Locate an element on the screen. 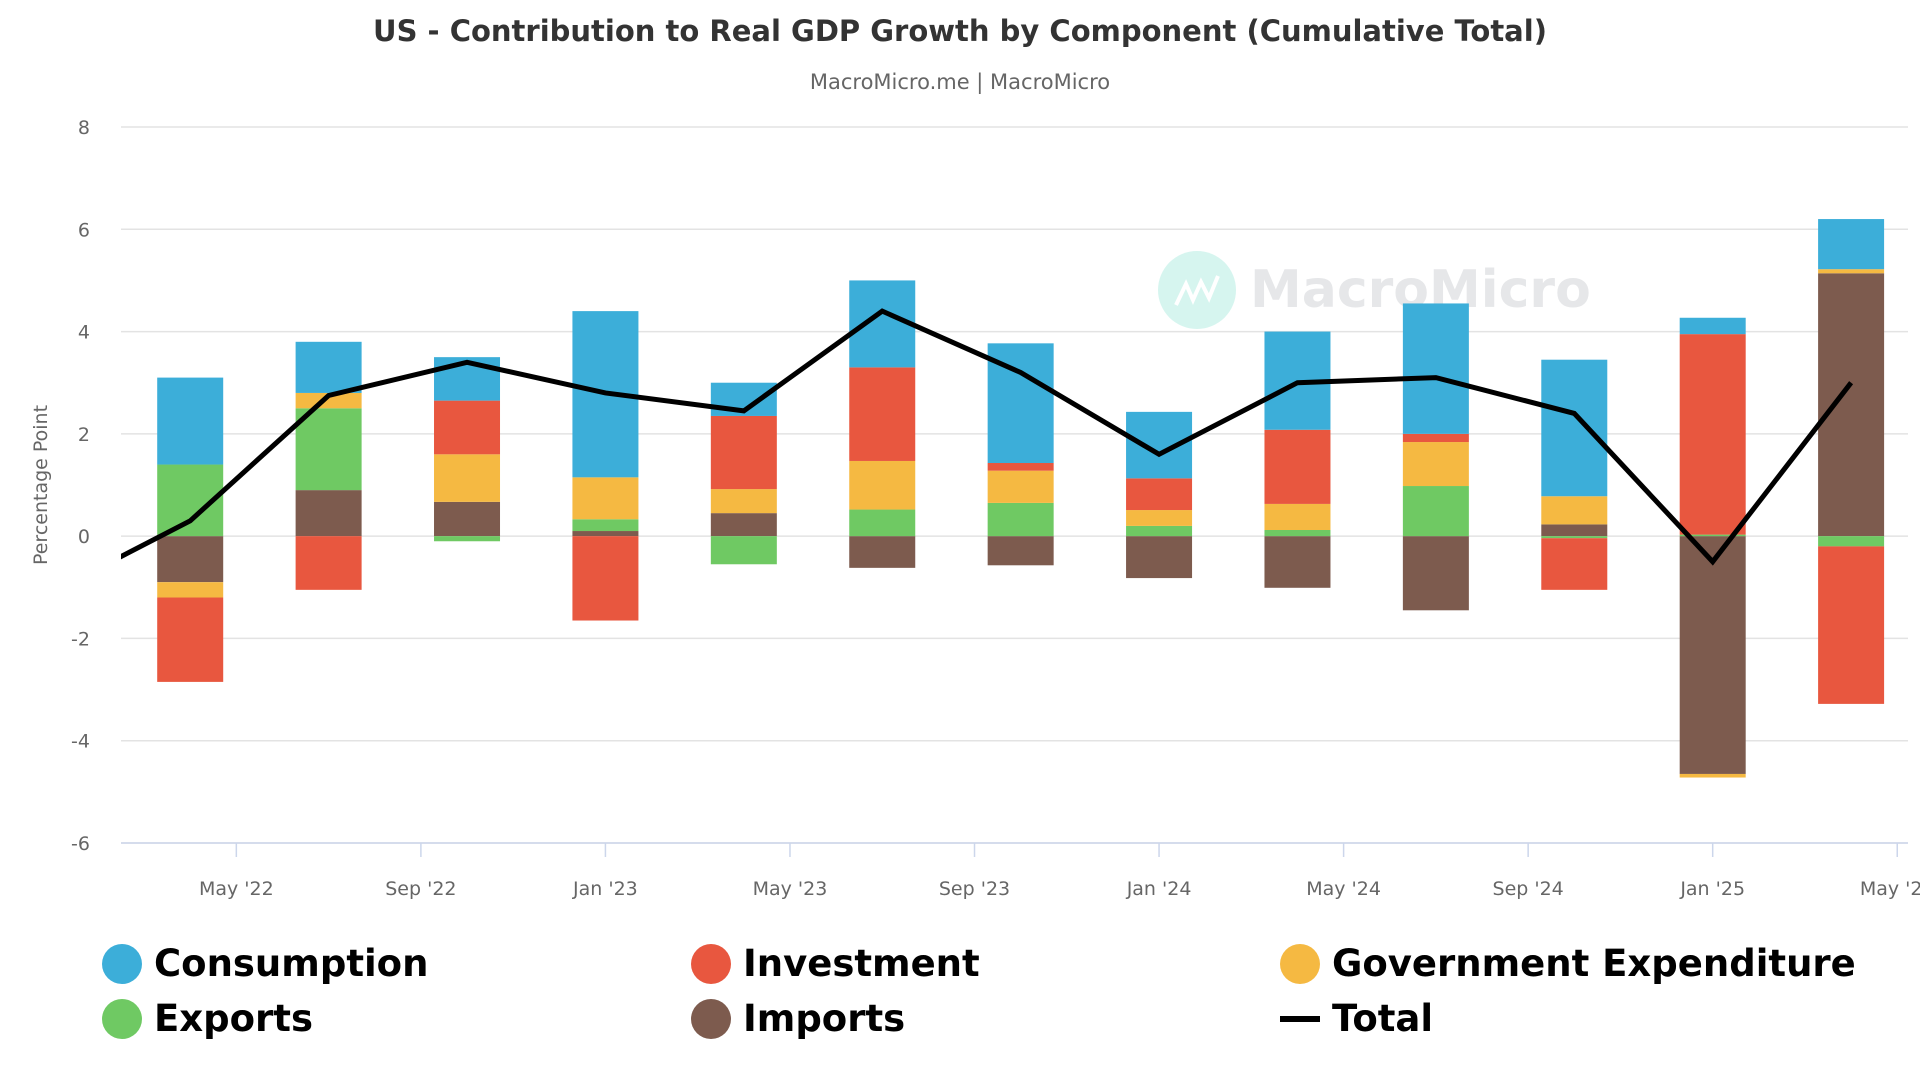 This screenshot has width=1920, height=1080. legend-label: Consumption is located at coordinates (291, 963).